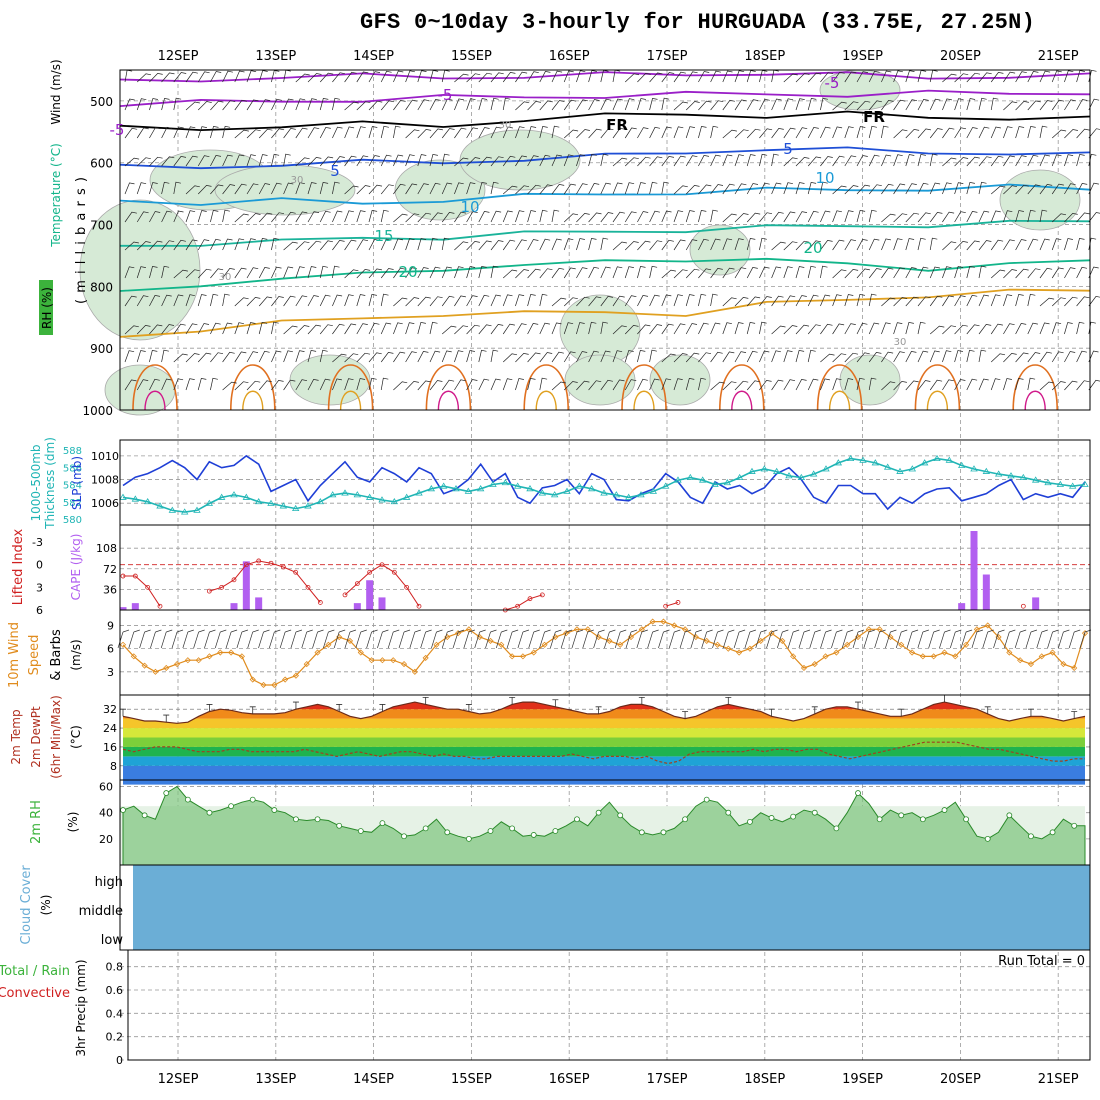 This screenshot has height=1100, width=1100. Describe the element at coordinates (101, 102) in the screenshot. I see `pressure-tick-label: 500` at that location.